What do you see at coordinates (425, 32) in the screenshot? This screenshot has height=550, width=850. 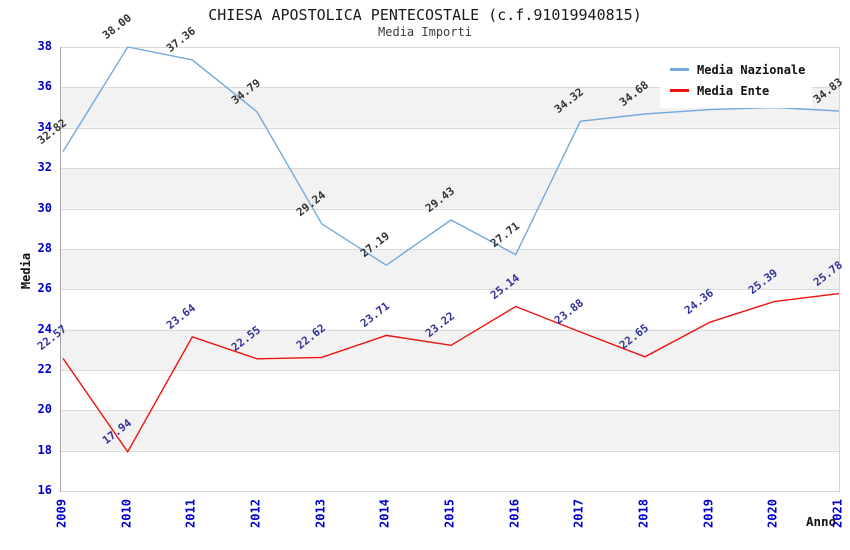 I see `chart-subtitle: Media Importi` at bounding box center [425, 32].